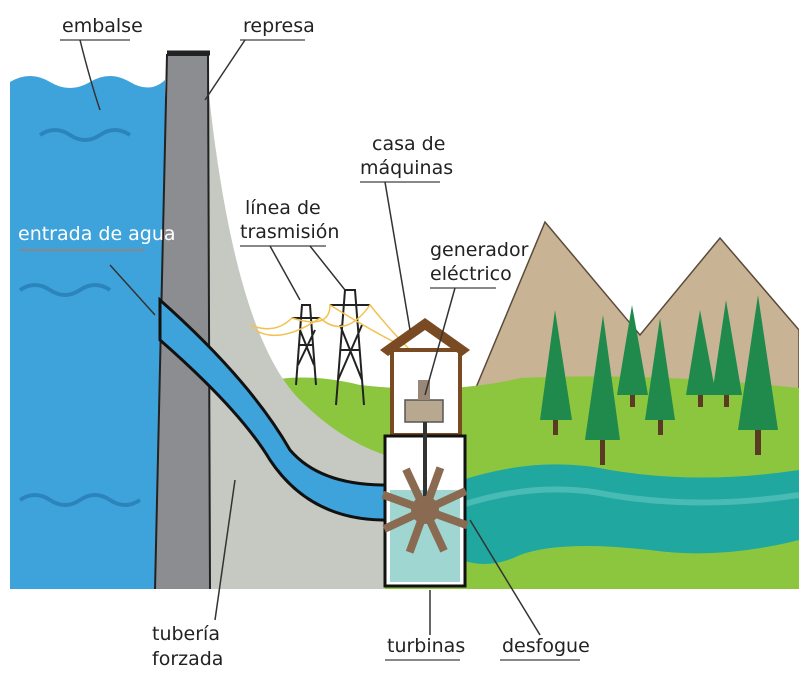 The width and height of the screenshot is (799, 690). I want to click on label: entrada de agua, so click(97, 234).